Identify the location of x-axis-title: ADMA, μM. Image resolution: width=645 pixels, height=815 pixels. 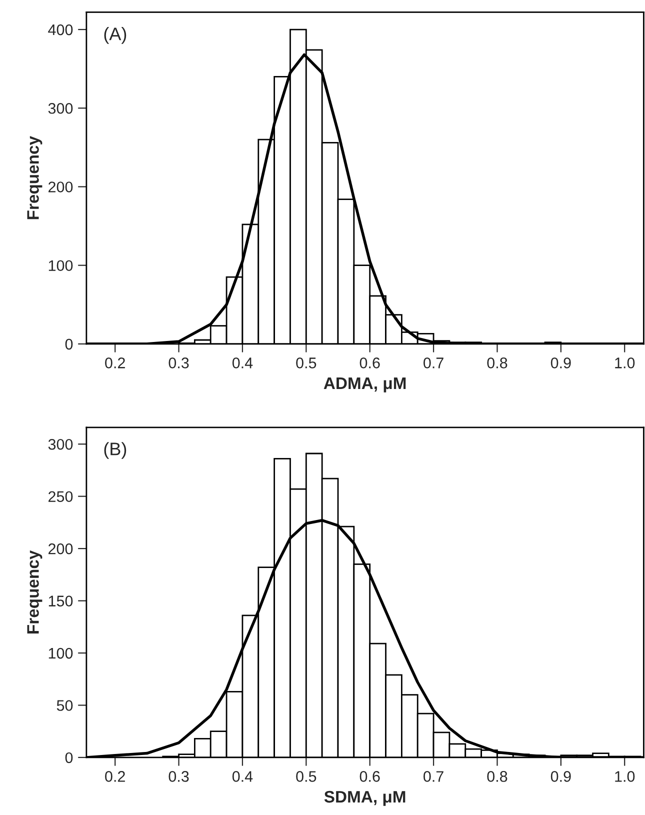
(365, 385).